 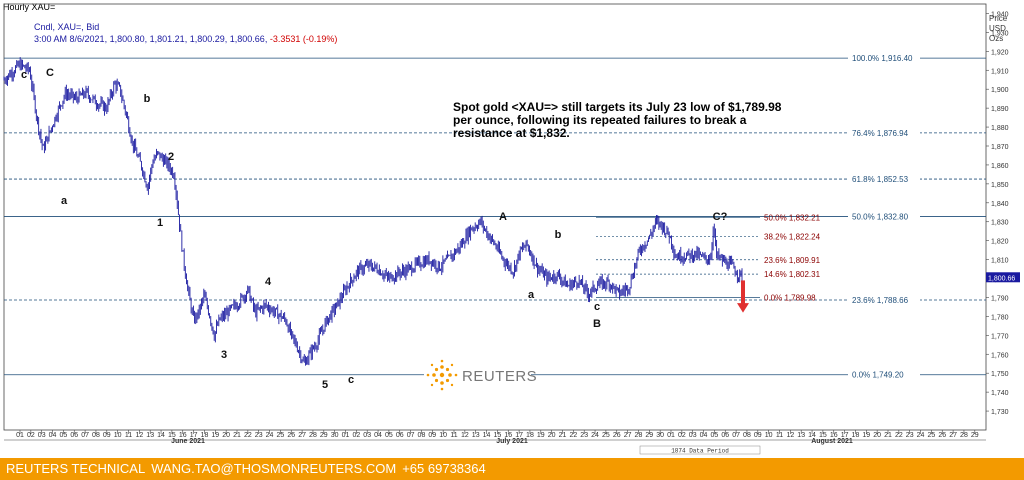 I want to click on reuters-logo-text: REUTERS, so click(x=500, y=376).